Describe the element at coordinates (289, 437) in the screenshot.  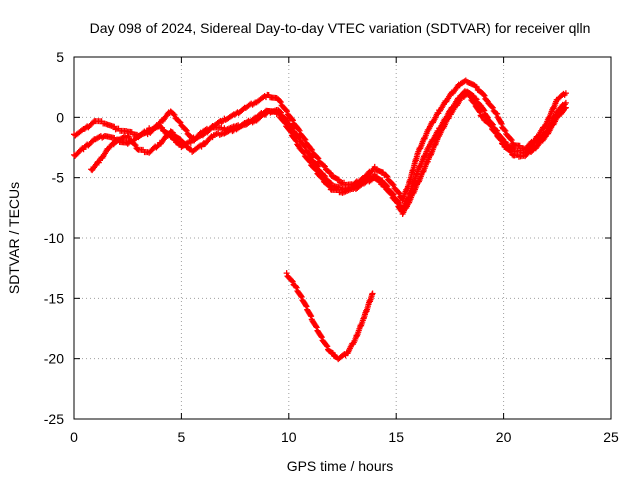
I see `x-tick-label: 10` at that location.